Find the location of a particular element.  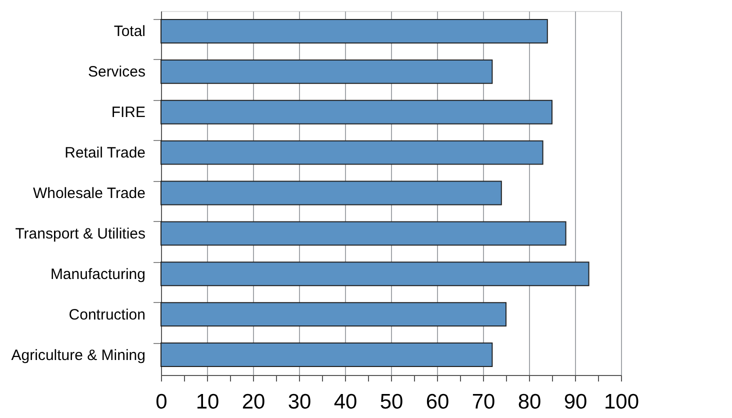

y-tick-label: Agriculture & Mining is located at coordinates (78, 355).